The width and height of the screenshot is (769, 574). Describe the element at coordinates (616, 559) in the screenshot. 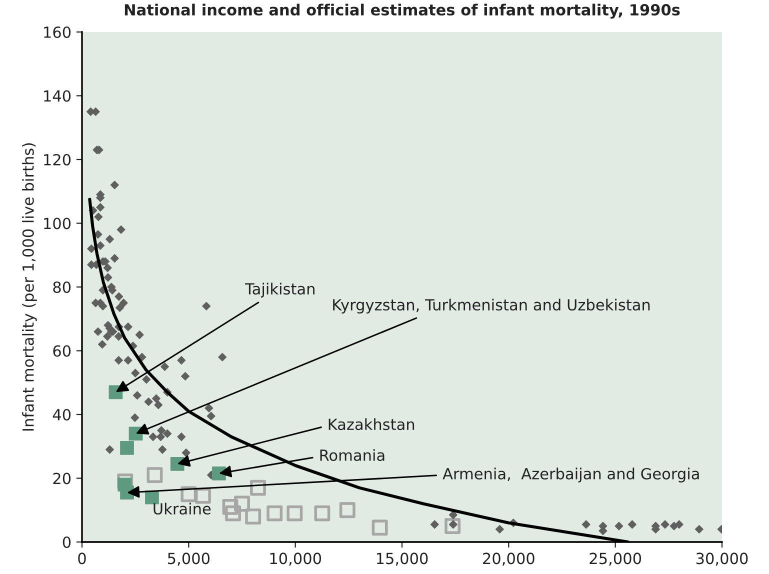

I see `x-tick-label: 25,000` at that location.